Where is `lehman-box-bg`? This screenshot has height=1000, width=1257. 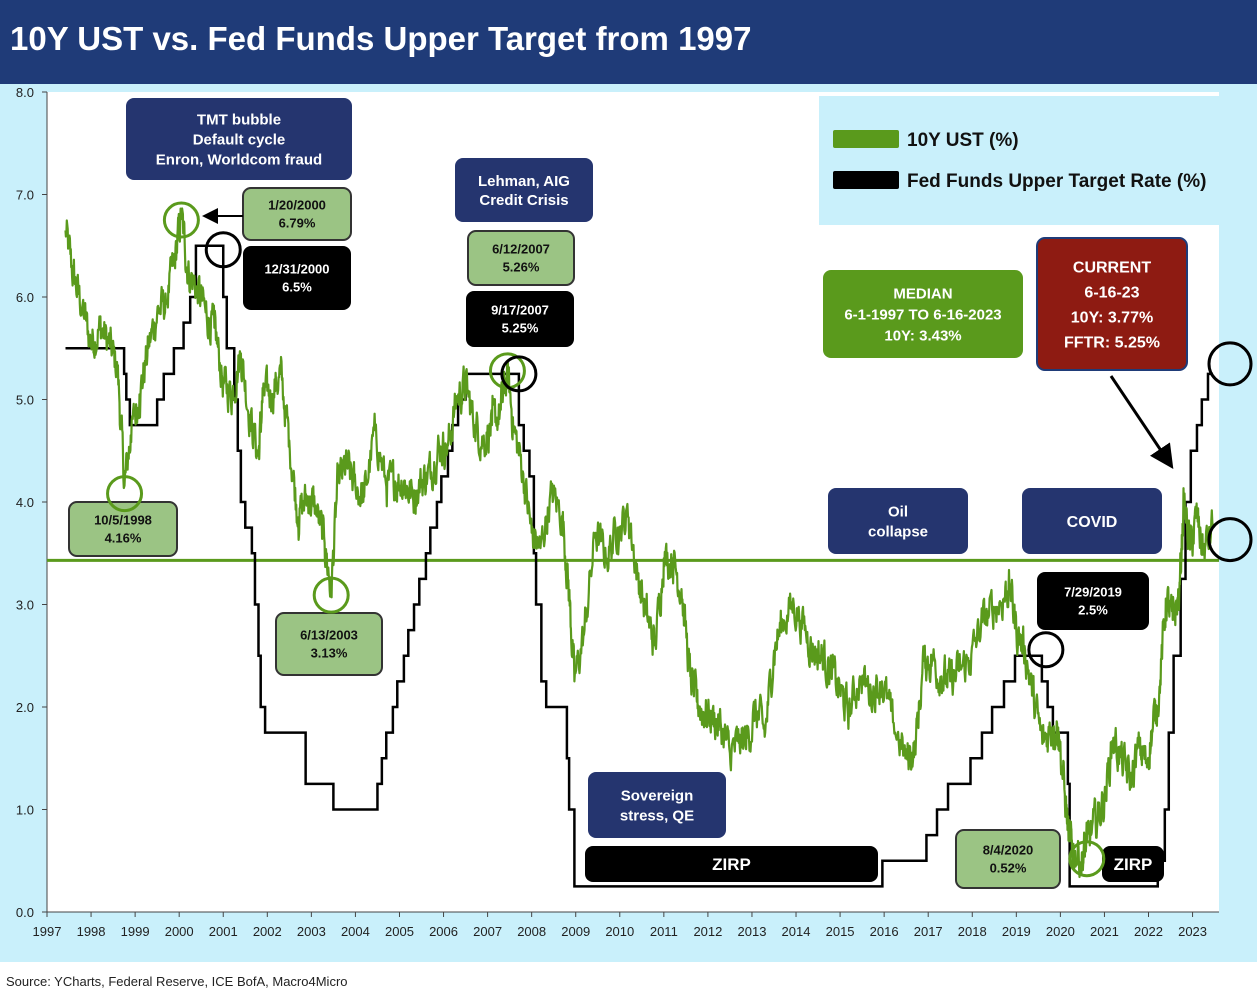
lehman-box-bg is located at coordinates (524, 190).